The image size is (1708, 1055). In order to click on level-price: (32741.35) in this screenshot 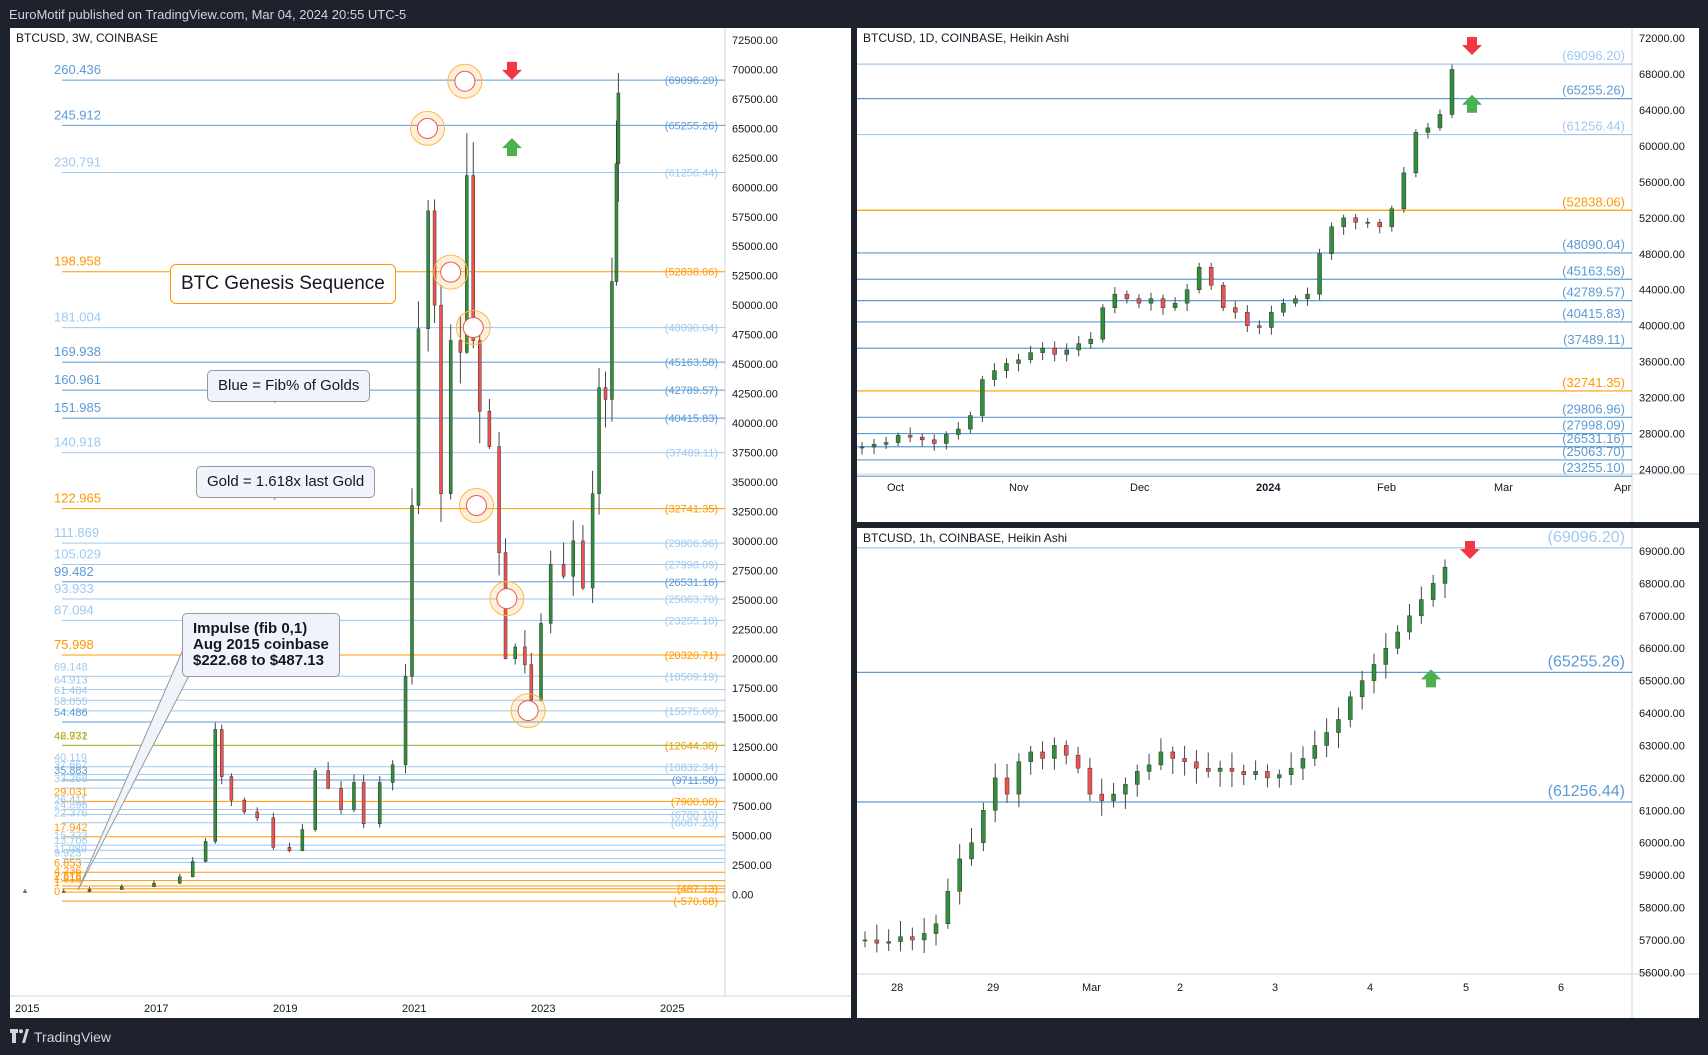, I will do `click(1593, 382)`.